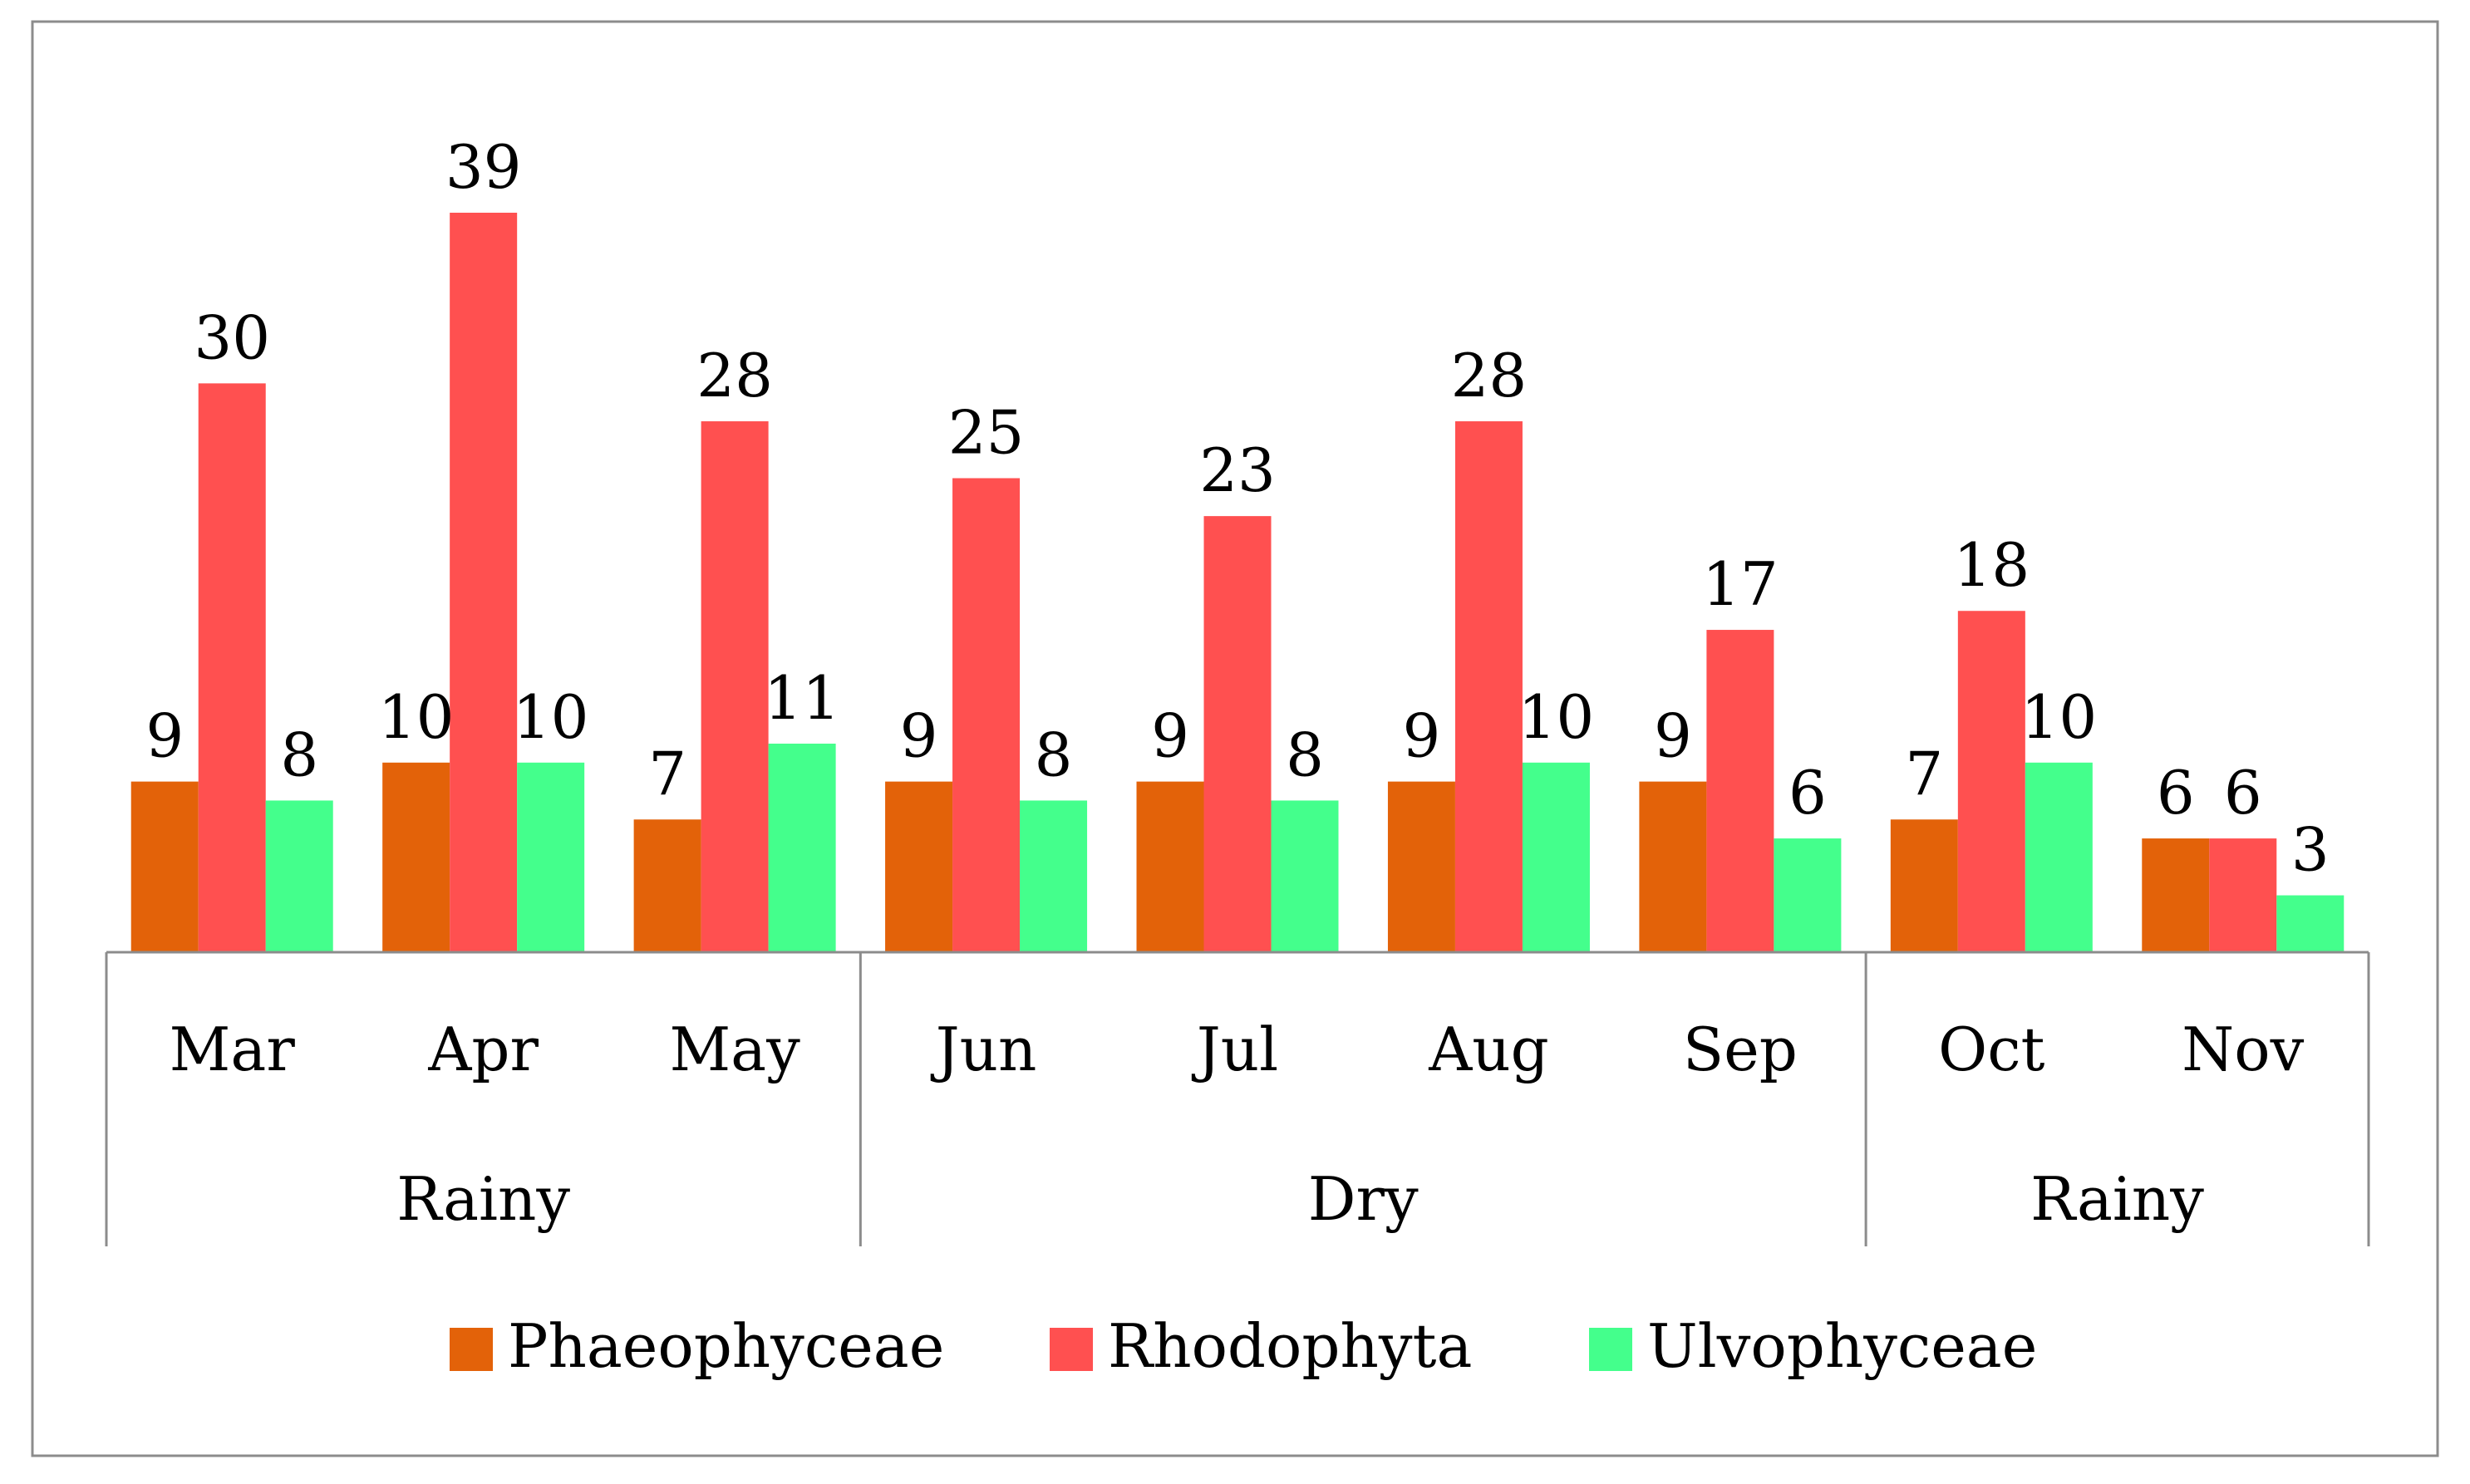 The width and height of the screenshot is (2470, 1484). Describe the element at coordinates (2059, 857) in the screenshot. I see `bar-ulvophyceae-oct` at that location.